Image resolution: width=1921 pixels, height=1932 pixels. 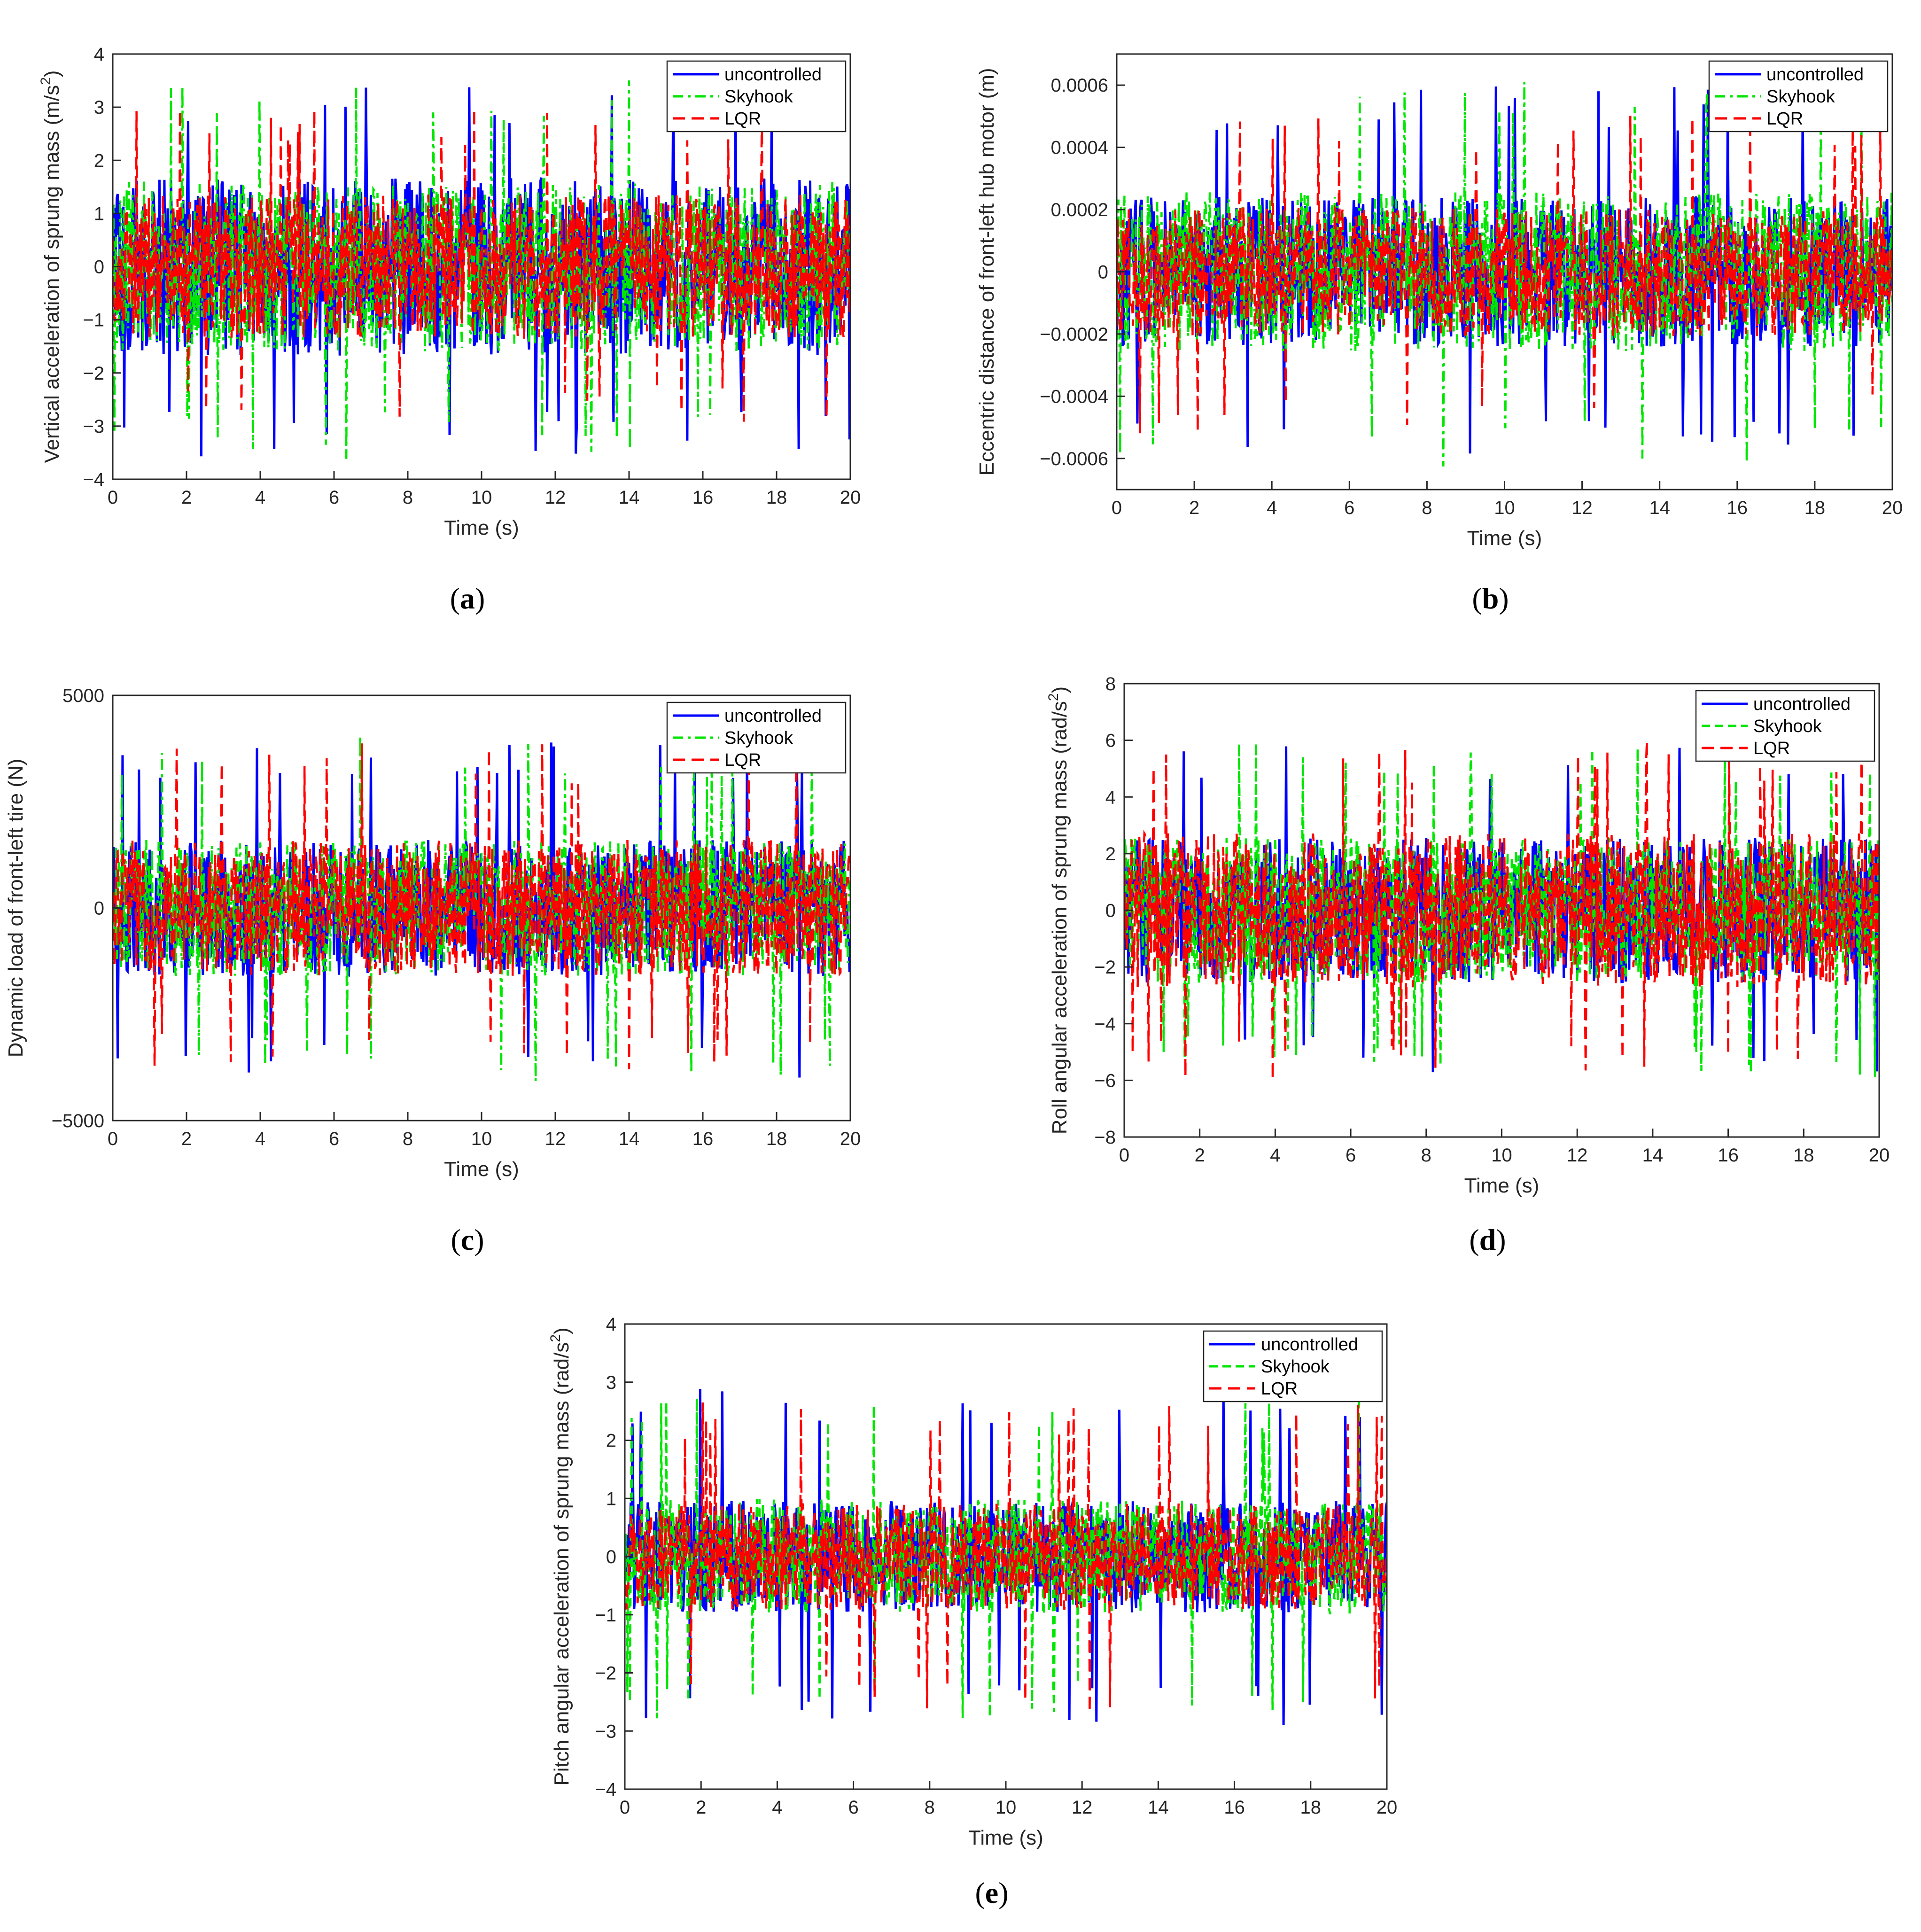 What do you see at coordinates (1074, 396) in the screenshot?
I see `y-tick-label: −0.0004` at bounding box center [1074, 396].